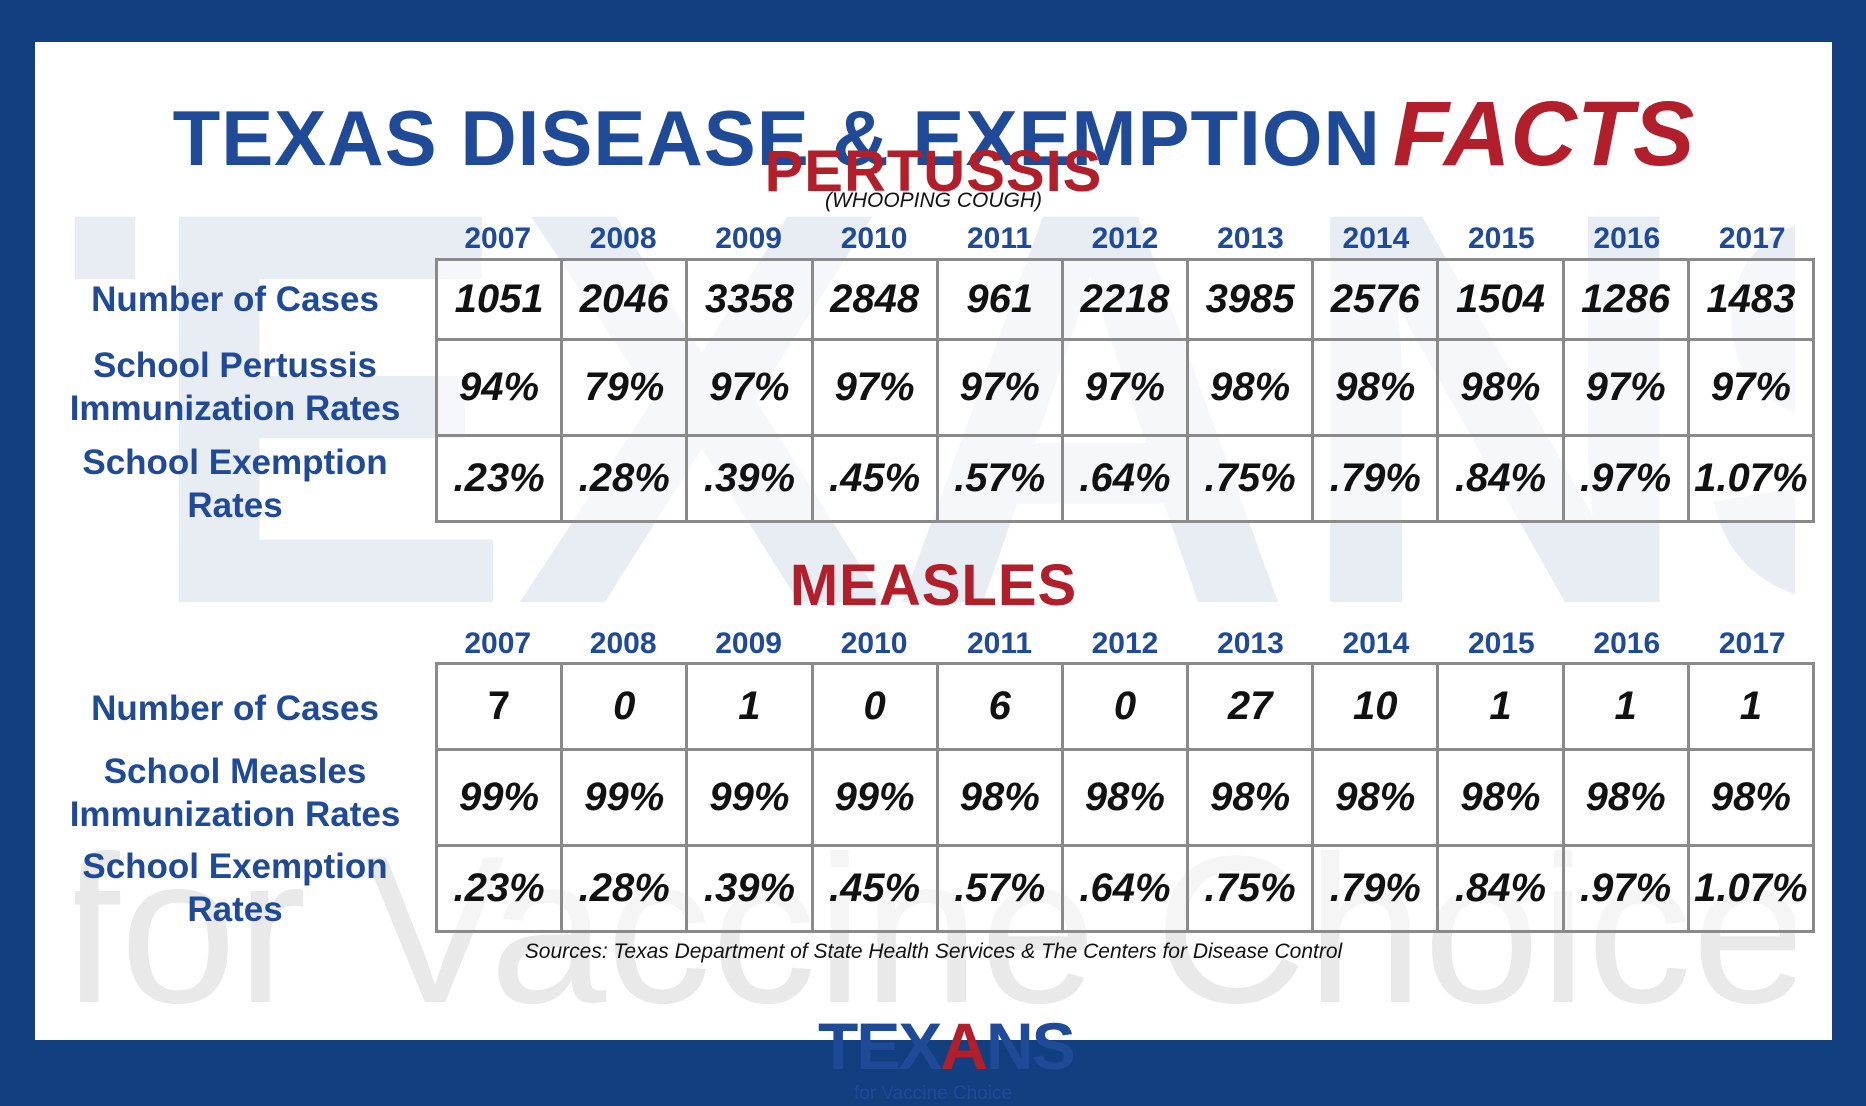  I want to click on table-cell: 1286, so click(1625, 299).